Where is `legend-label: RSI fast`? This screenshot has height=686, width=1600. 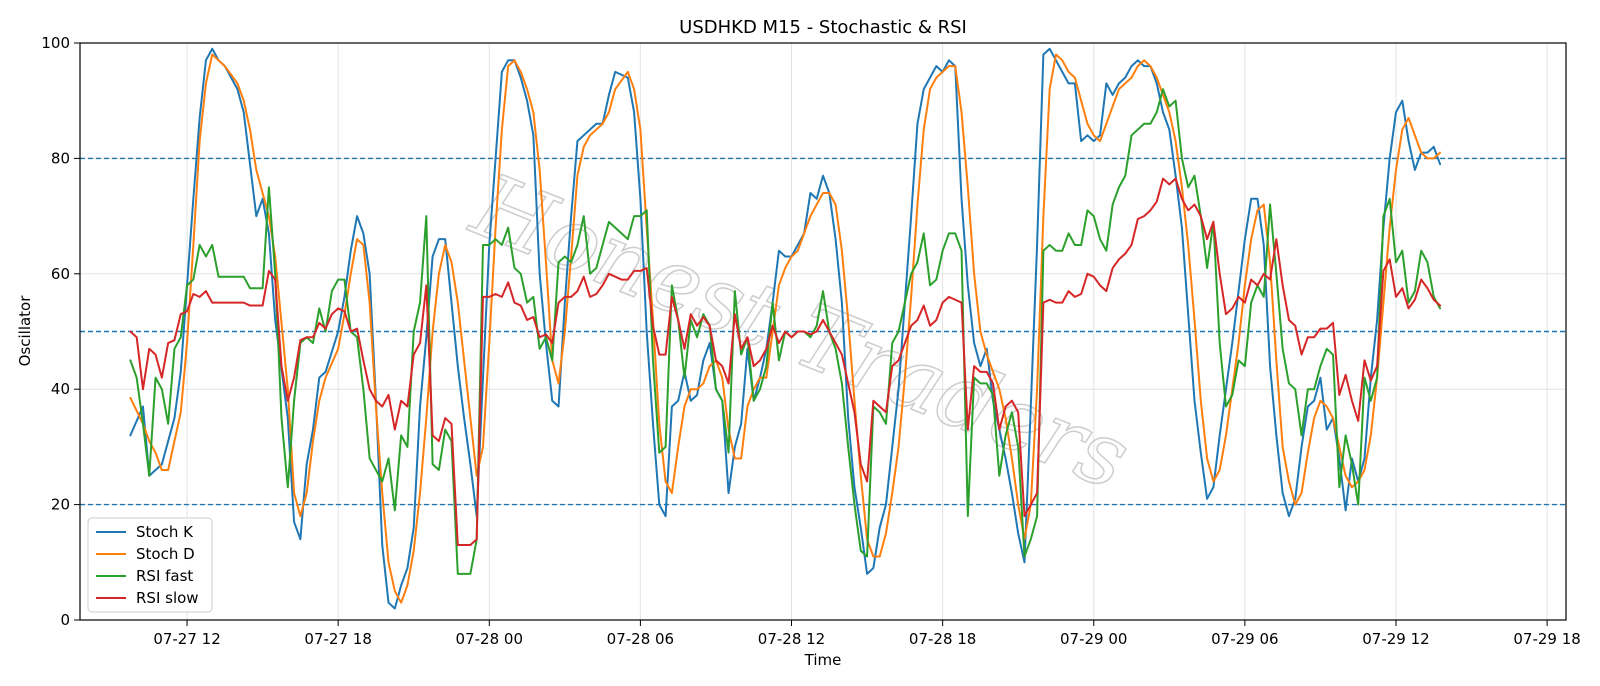 legend-label: RSI fast is located at coordinates (164, 576).